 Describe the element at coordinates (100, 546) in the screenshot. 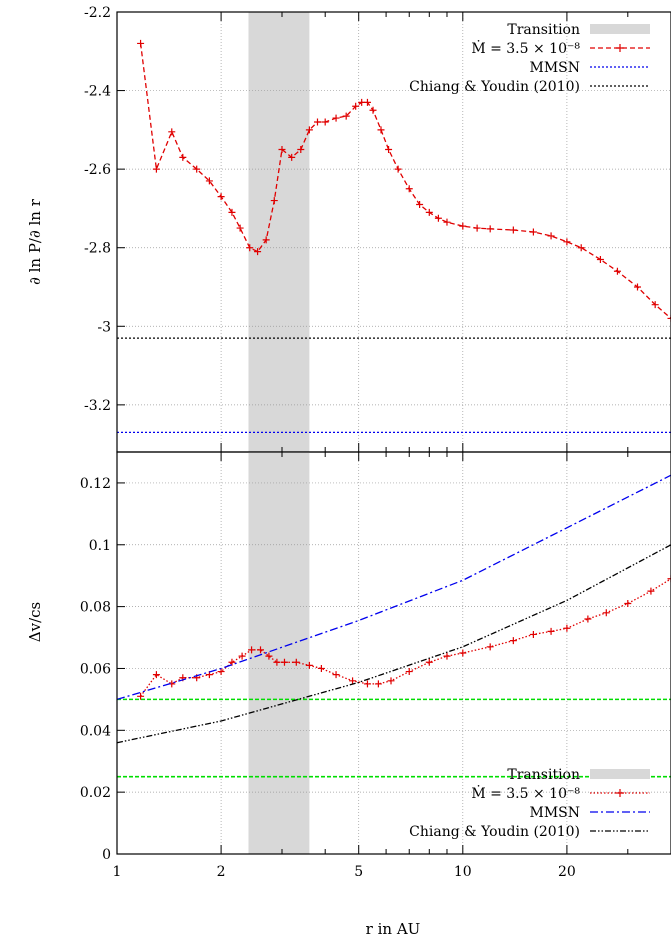

I see `y-tick-label: 0.1` at that location.